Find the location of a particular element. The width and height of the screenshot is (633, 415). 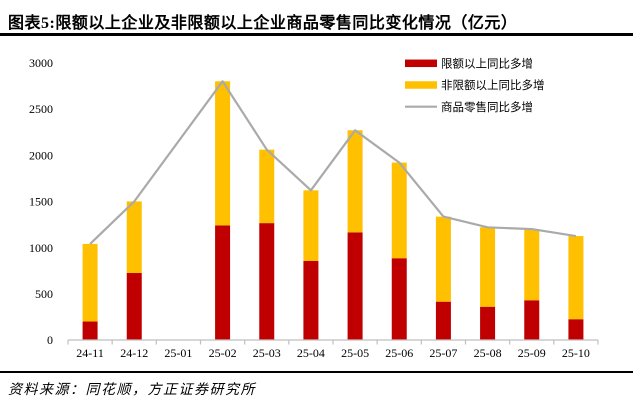

figure-title: 图表5:限额以上企业及非限额以上企业商品零售同比变化情况（亿元） is located at coordinates (263, 23).